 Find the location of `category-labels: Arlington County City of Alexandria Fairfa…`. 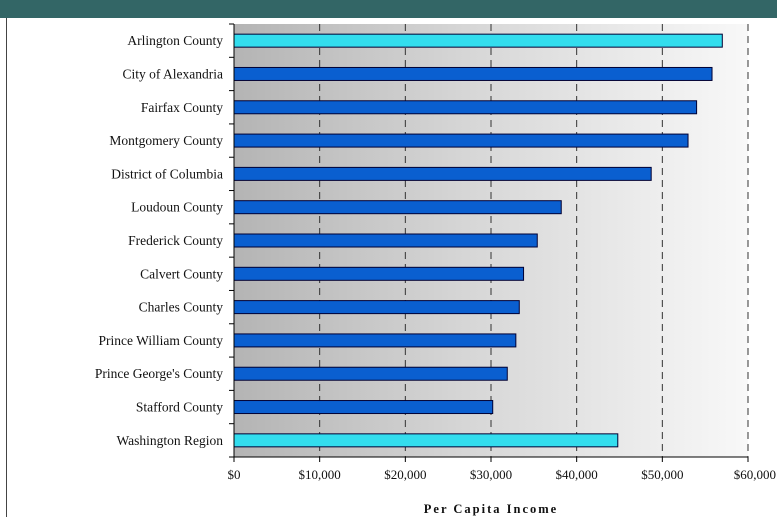

category-labels: Arlington County City of Alexandria Fairfa… is located at coordinates (159, 240).